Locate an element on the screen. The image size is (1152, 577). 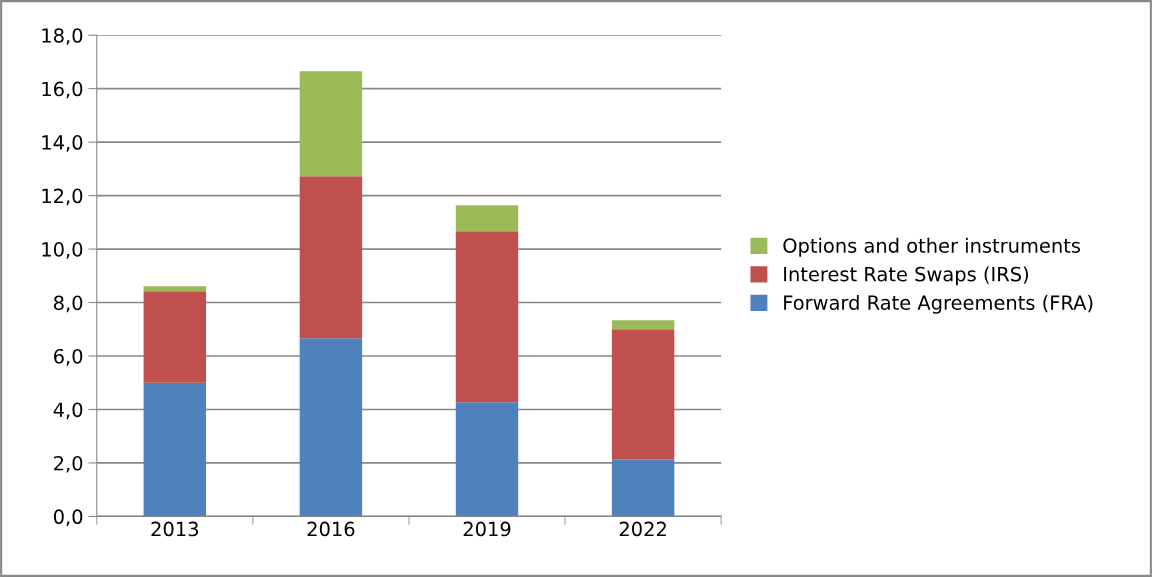
y-tick-label: 16,0 is located at coordinates (62, 90).